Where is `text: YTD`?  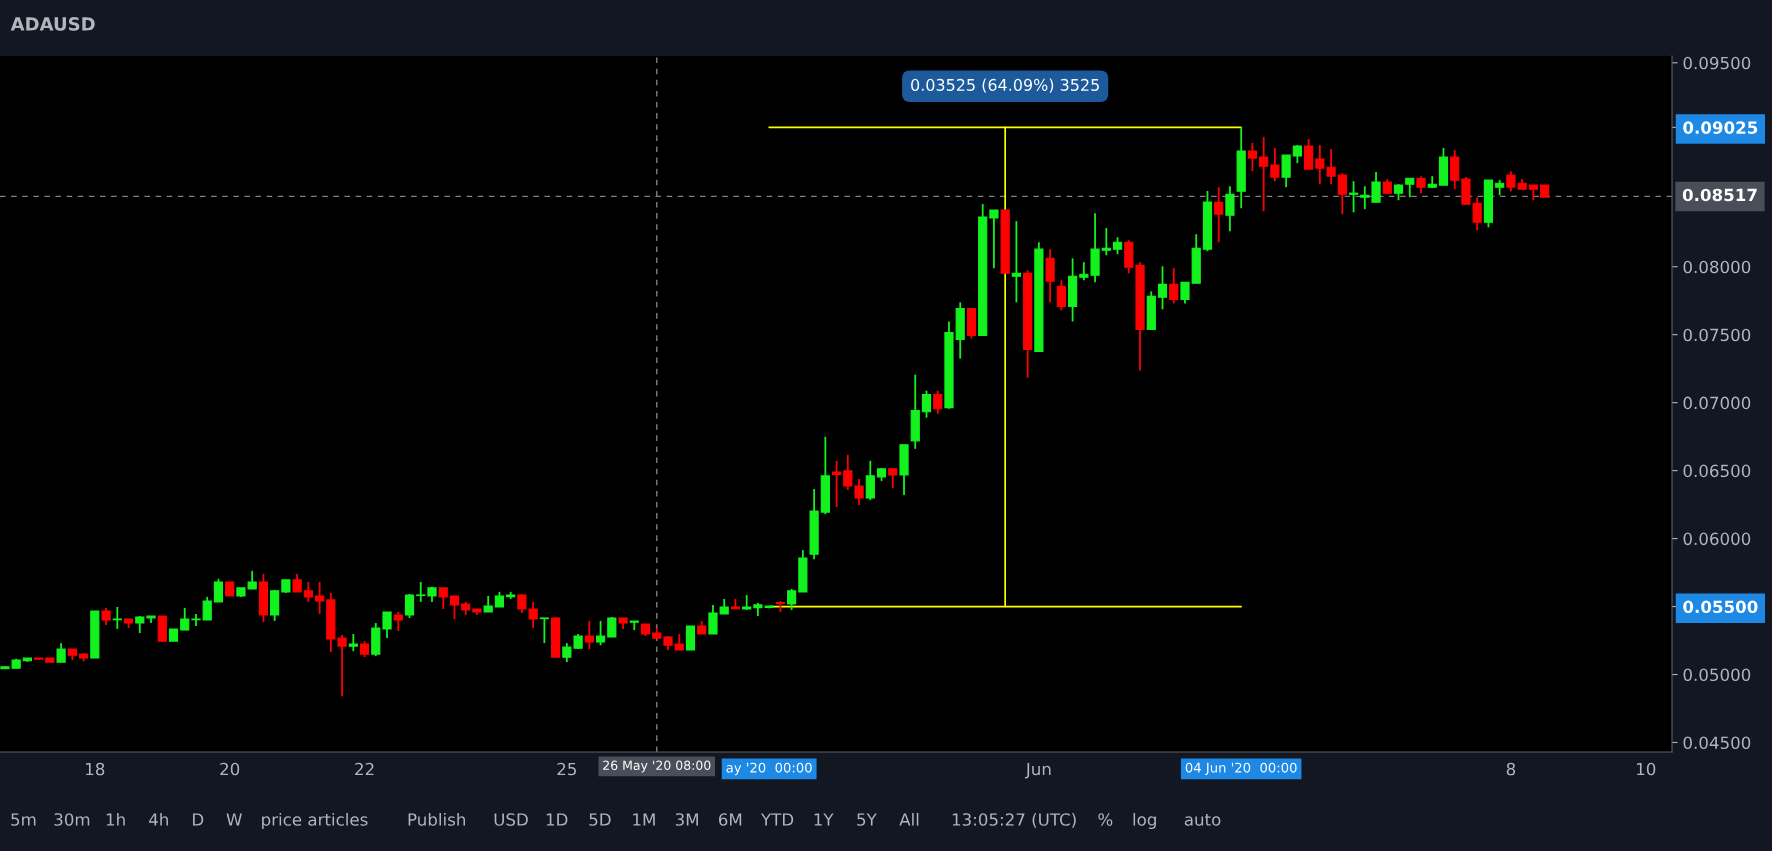 text: YTD is located at coordinates (777, 819).